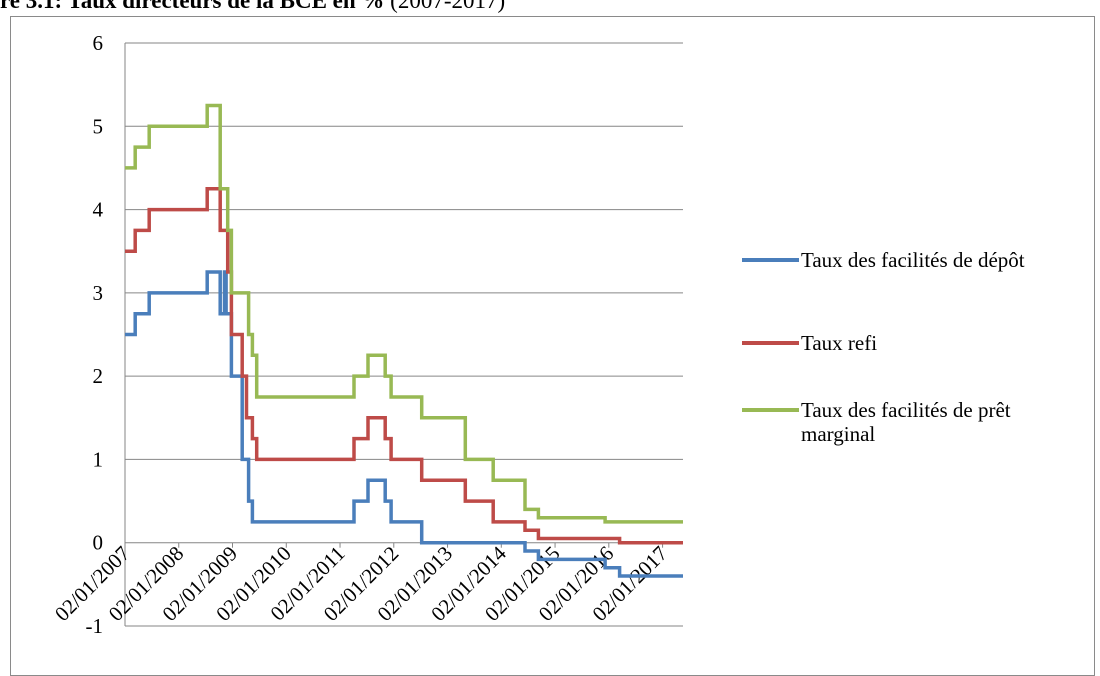 Image resolution: width=1100 pixels, height=676 pixels. Describe the element at coordinates (95, 626) in the screenshot. I see `y-tick-label: -1` at that location.